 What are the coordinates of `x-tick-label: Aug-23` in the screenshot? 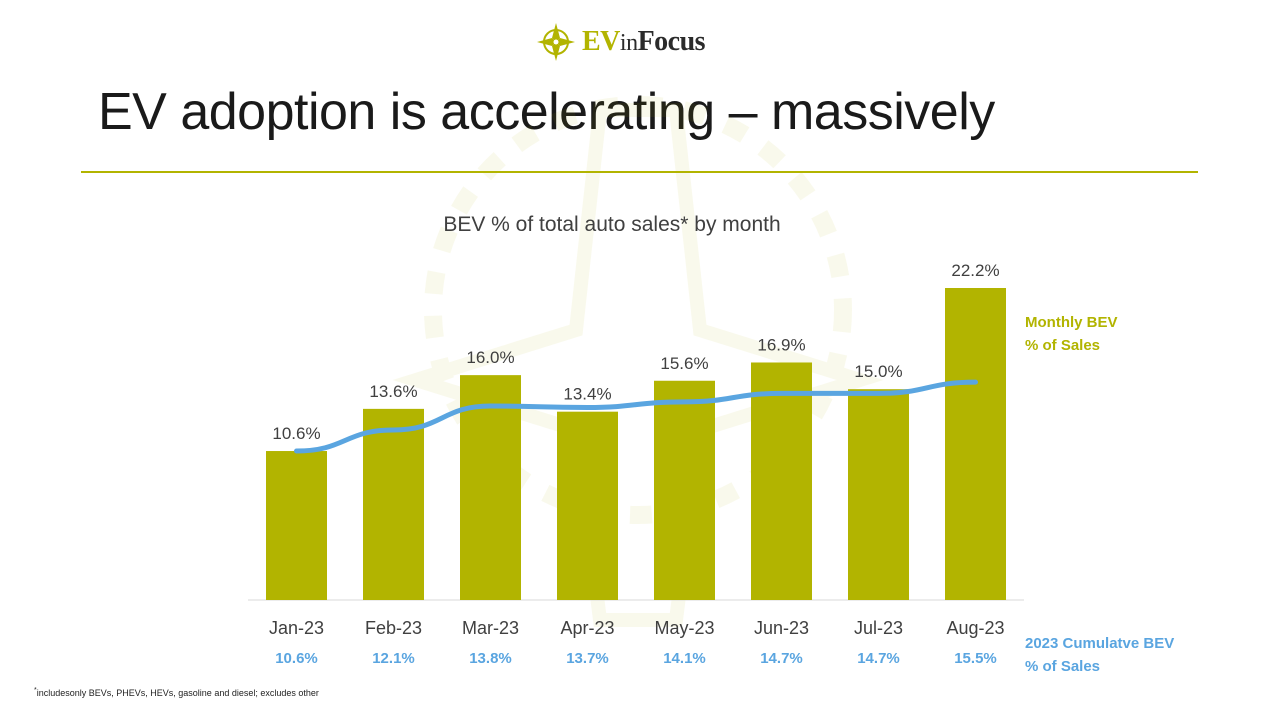 It's located at (975, 628).